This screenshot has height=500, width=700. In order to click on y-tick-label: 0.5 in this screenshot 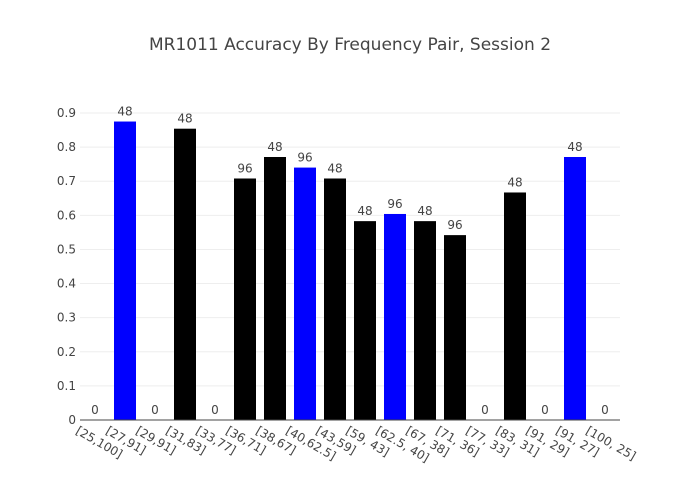, I will do `click(66, 249)`.